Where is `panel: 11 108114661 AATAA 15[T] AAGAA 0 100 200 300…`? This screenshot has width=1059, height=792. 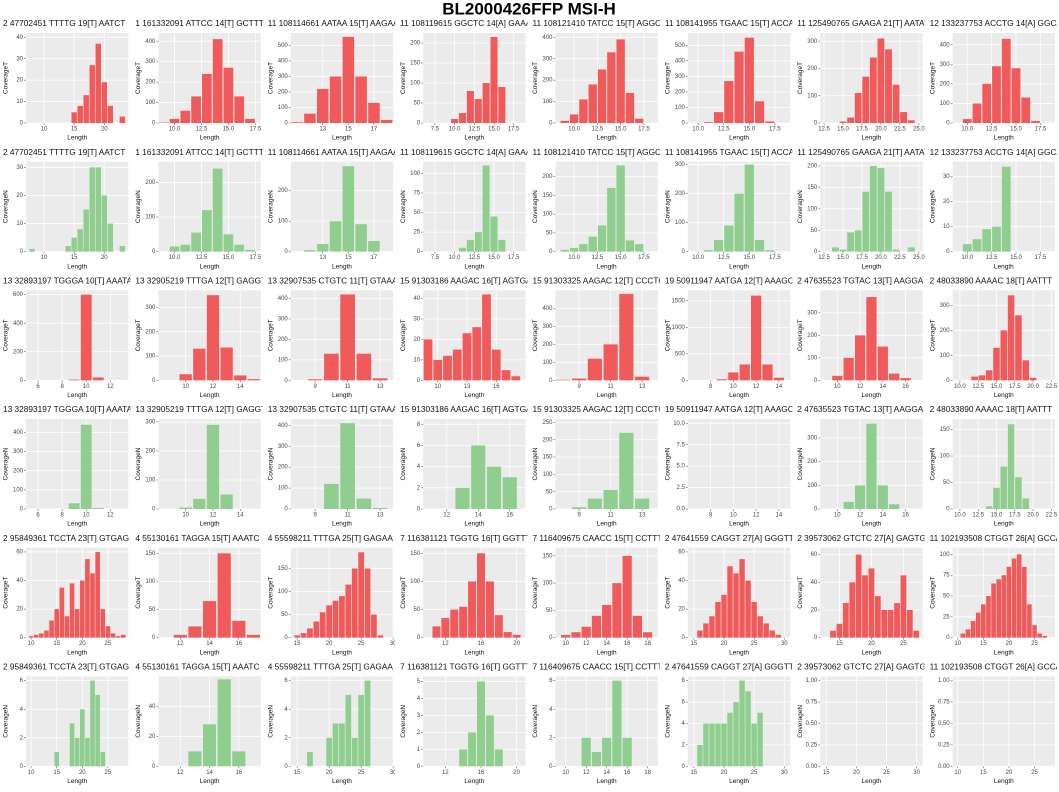
panel: 11 108114661 AATAA 15[T] AAGAA 0 100 200 300… is located at coordinates (331, 81).